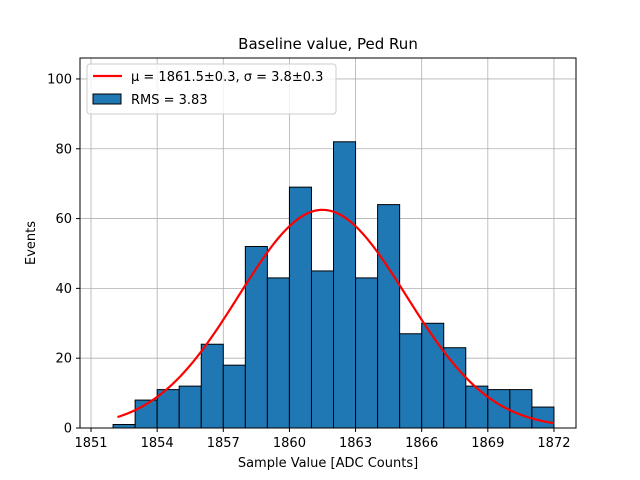 Image resolution: width=640 pixels, height=480 pixels. I want to click on legend: μ = 1861.5±0.3, σ = 3.8±0.3 RMS = 3.83, so click(211, 89).